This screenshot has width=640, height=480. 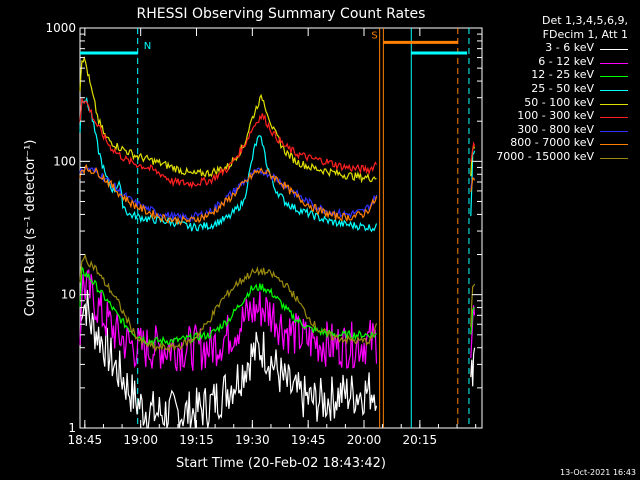 I want to click on legend-header-1: FDecim 1, Att 1, so click(x=585, y=34).